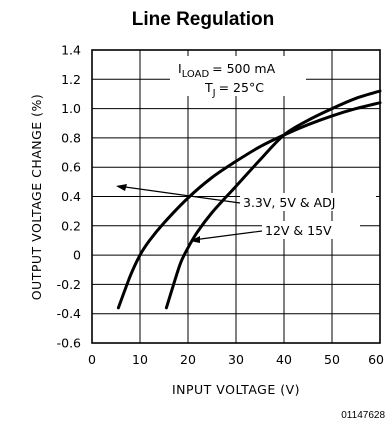  What do you see at coordinates (188, 359) in the screenshot?
I see `x-tick-label: 20` at bounding box center [188, 359].